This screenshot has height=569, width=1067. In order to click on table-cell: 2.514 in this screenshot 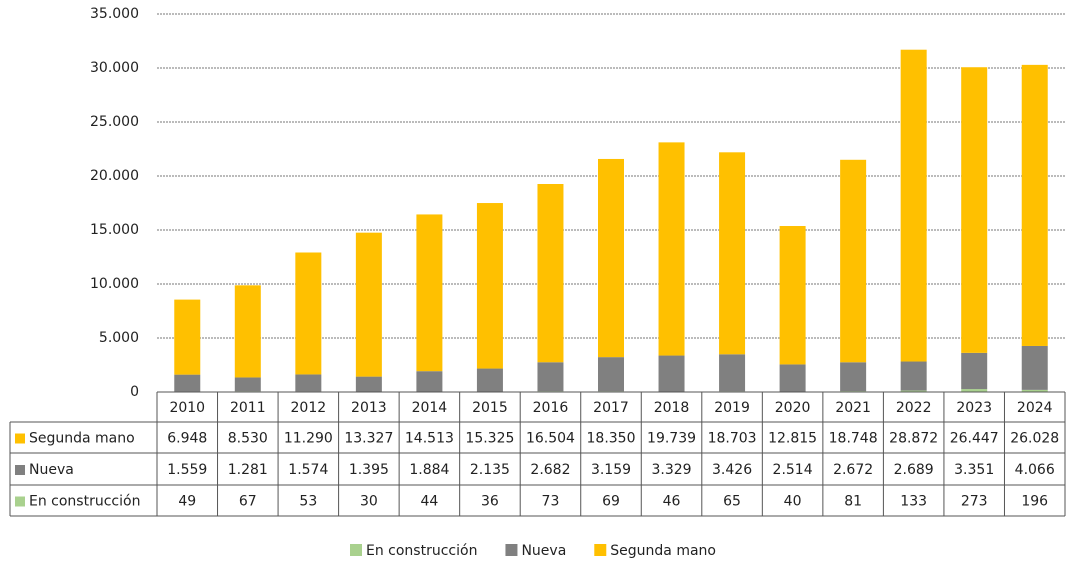, I will do `click(793, 470)`.